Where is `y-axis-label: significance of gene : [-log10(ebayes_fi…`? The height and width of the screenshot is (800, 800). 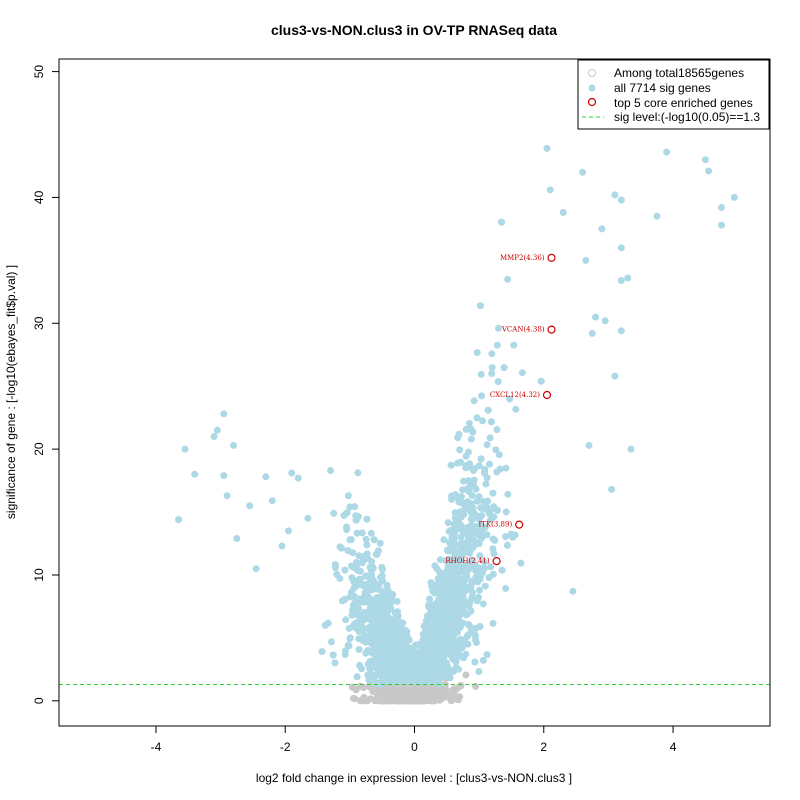
y-axis-label: significance of gene : [-log10(ebayes_fi… is located at coordinates (11, 392).